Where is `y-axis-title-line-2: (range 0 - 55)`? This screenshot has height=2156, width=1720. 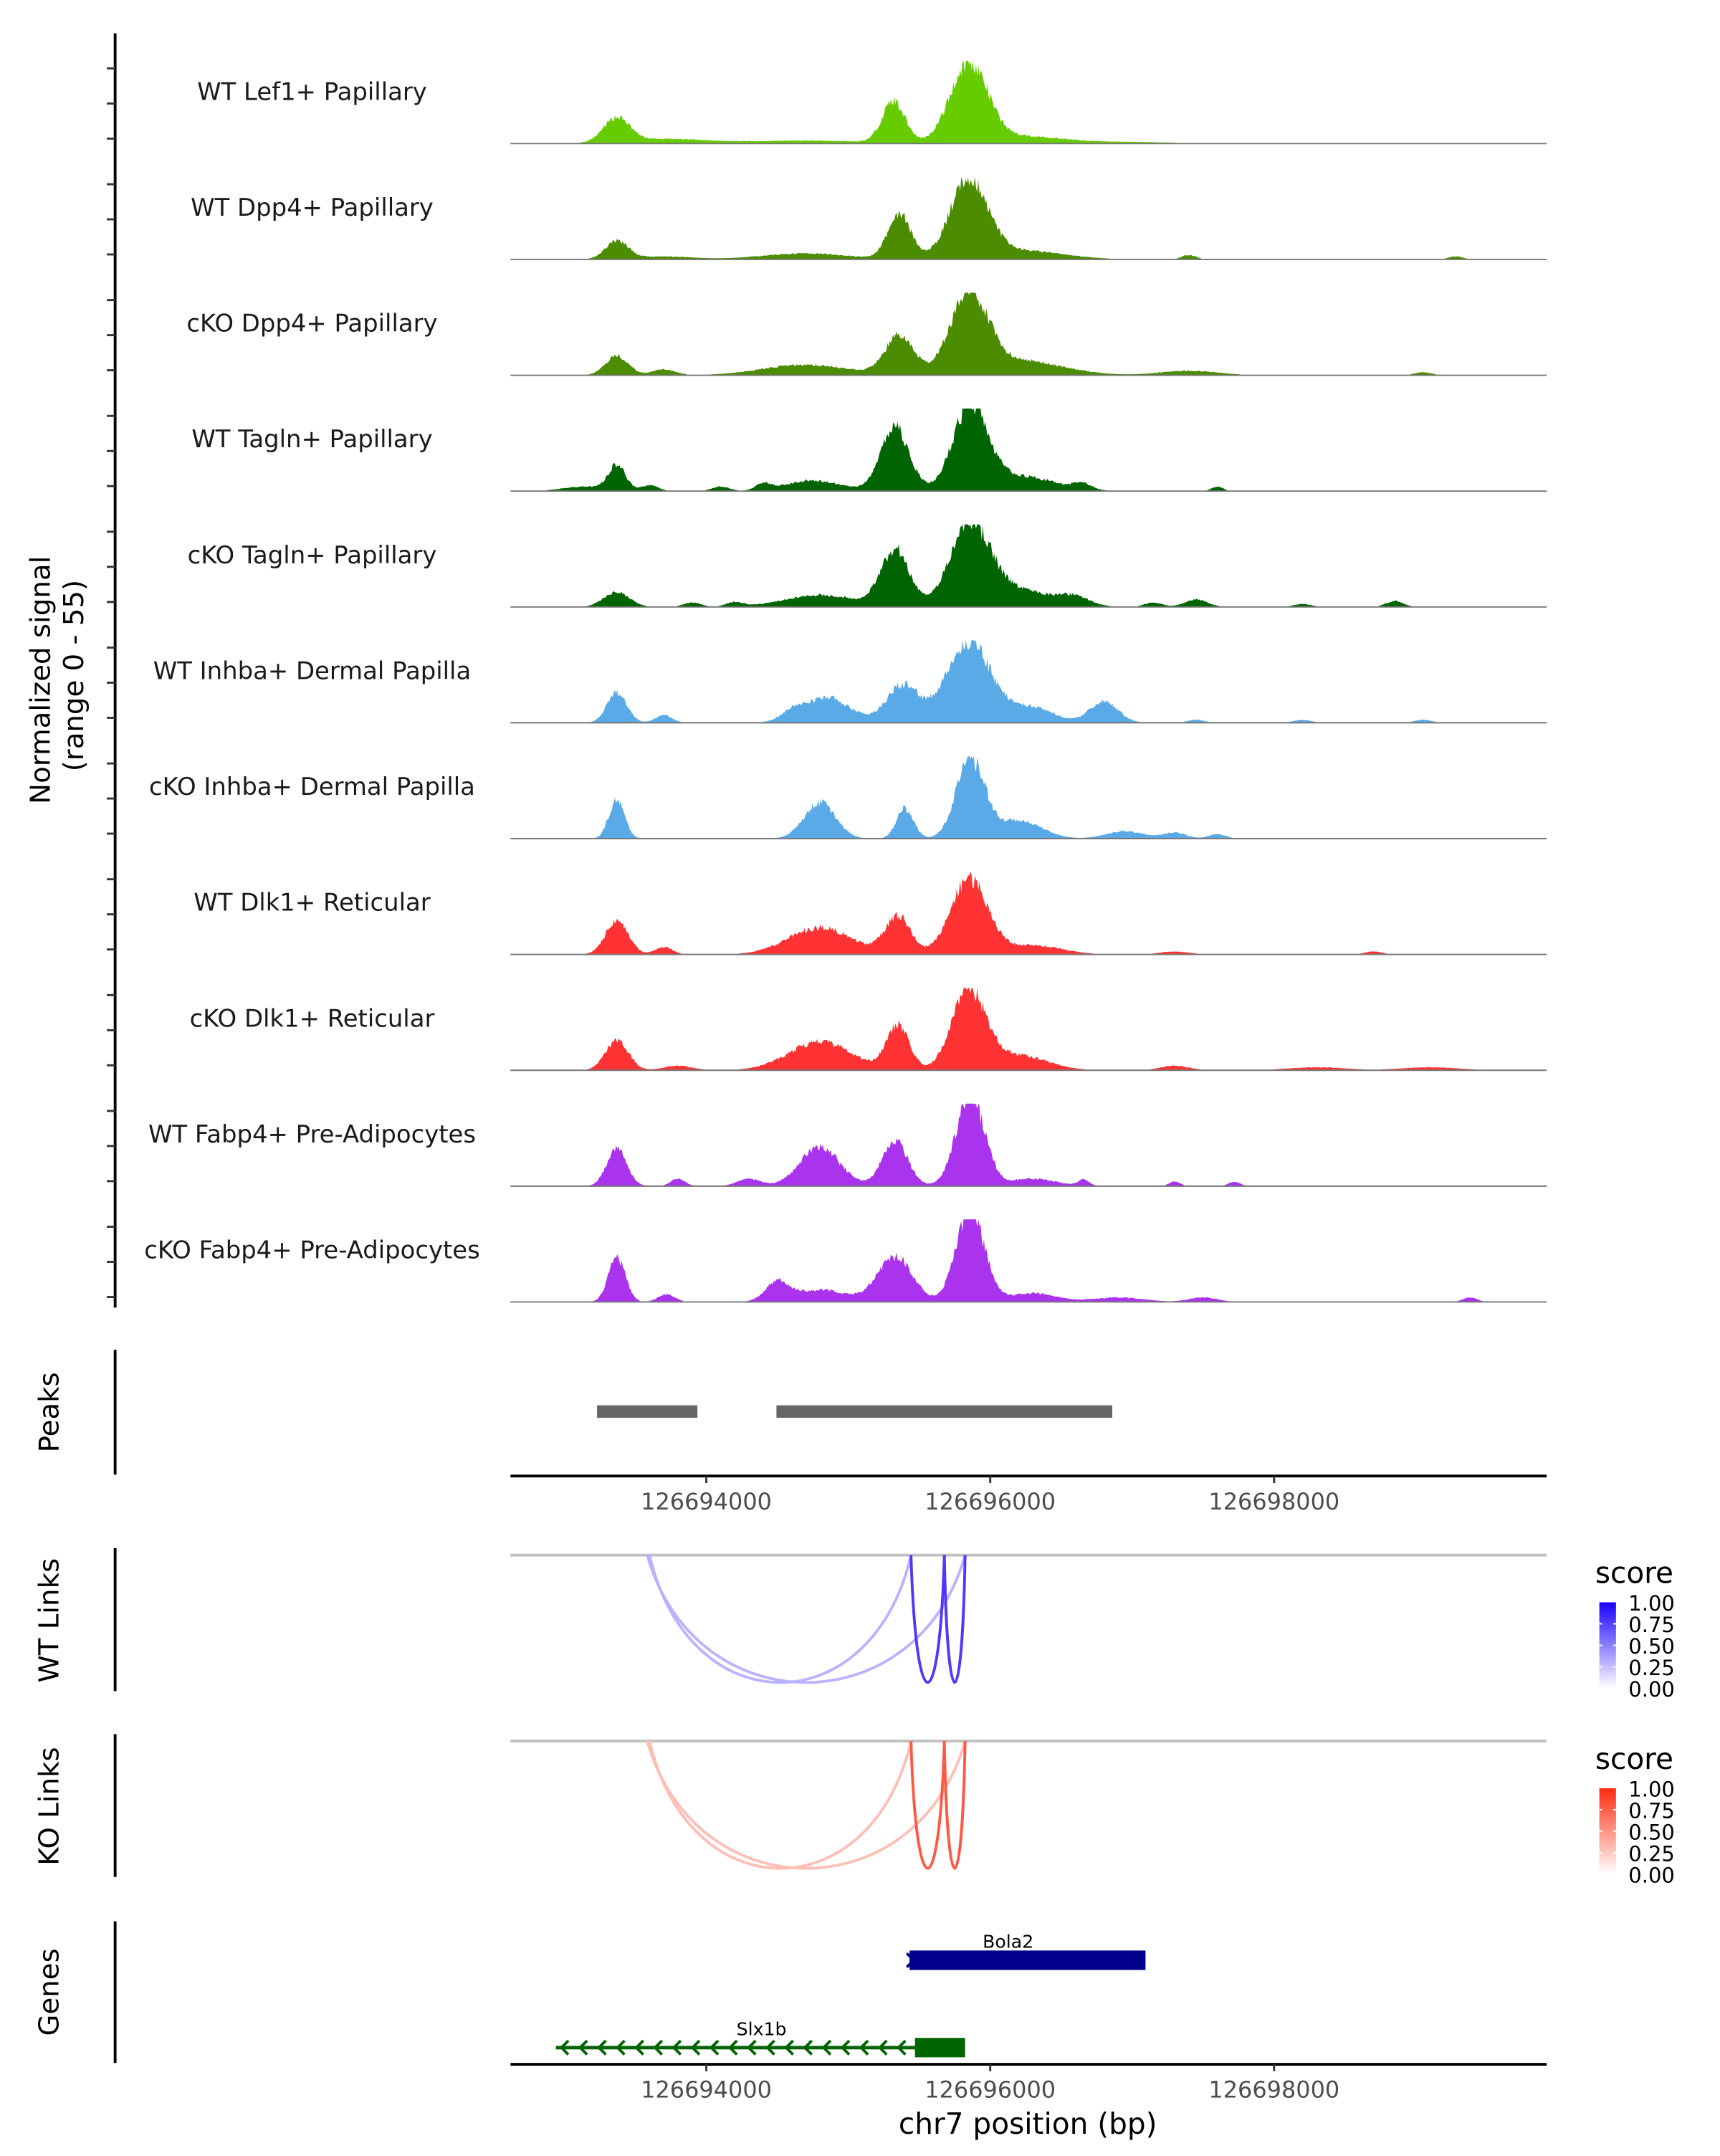
y-axis-title-line-2: (range 0 - 55) is located at coordinates (74, 675).